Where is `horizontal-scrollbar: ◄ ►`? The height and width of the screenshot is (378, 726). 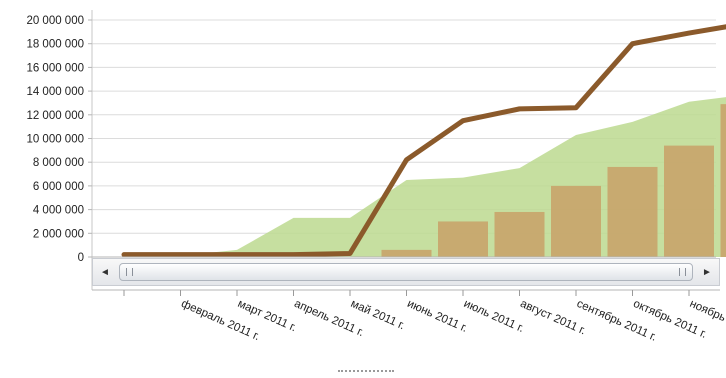
horizontal-scrollbar: ◄ ► is located at coordinates (406, 272).